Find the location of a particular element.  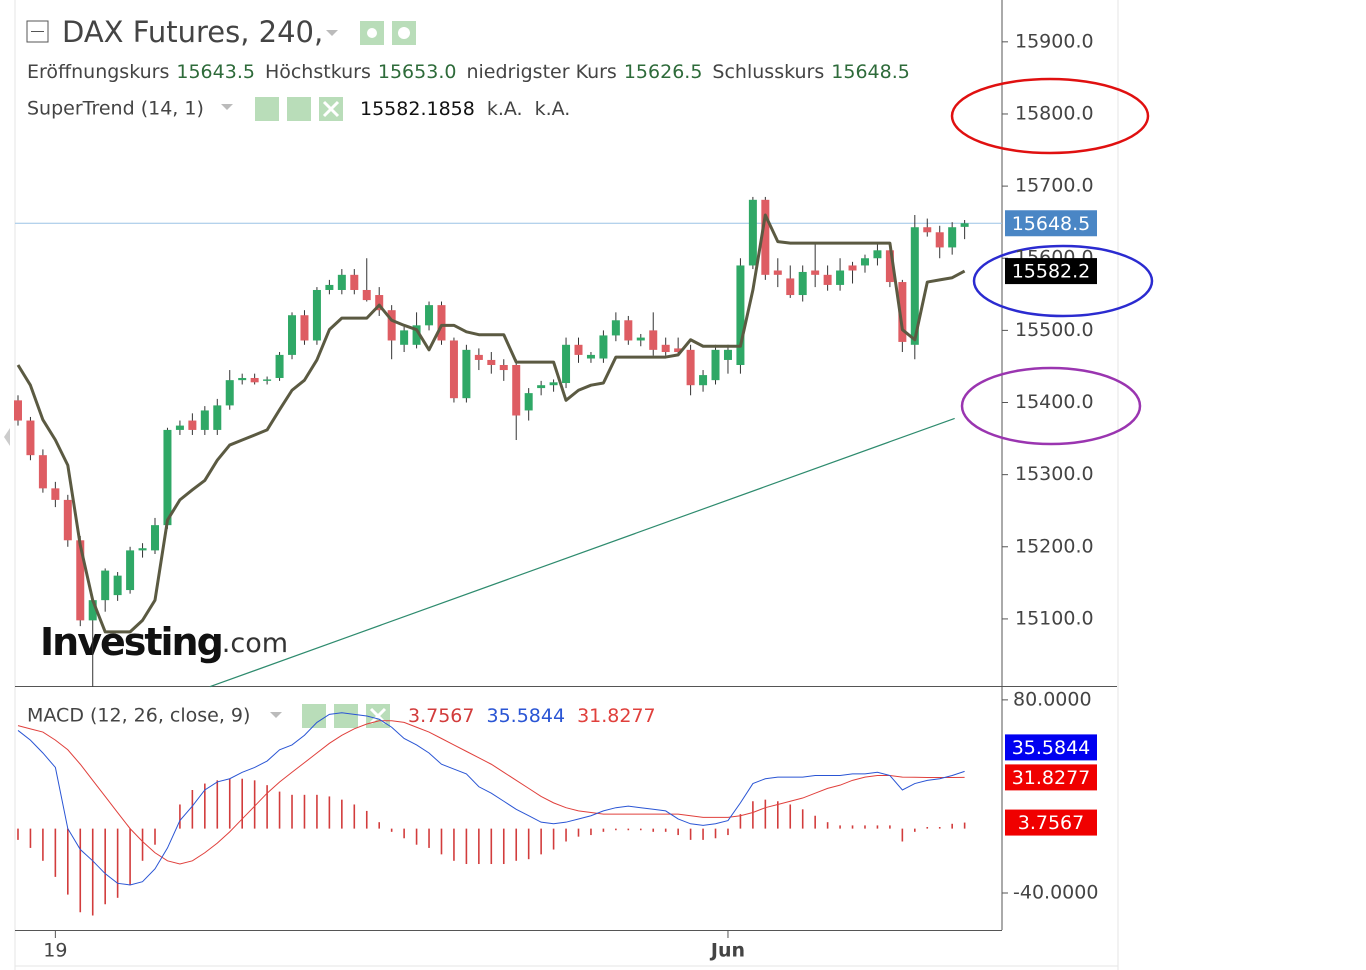

x-tick-label: 19 is located at coordinates (55, 951).